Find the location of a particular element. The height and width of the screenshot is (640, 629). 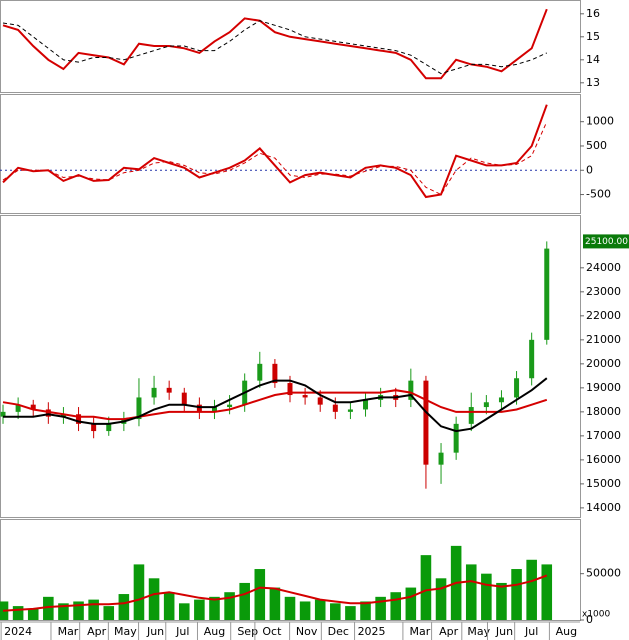

y-tick-label: 16 is located at coordinates (593, 13).